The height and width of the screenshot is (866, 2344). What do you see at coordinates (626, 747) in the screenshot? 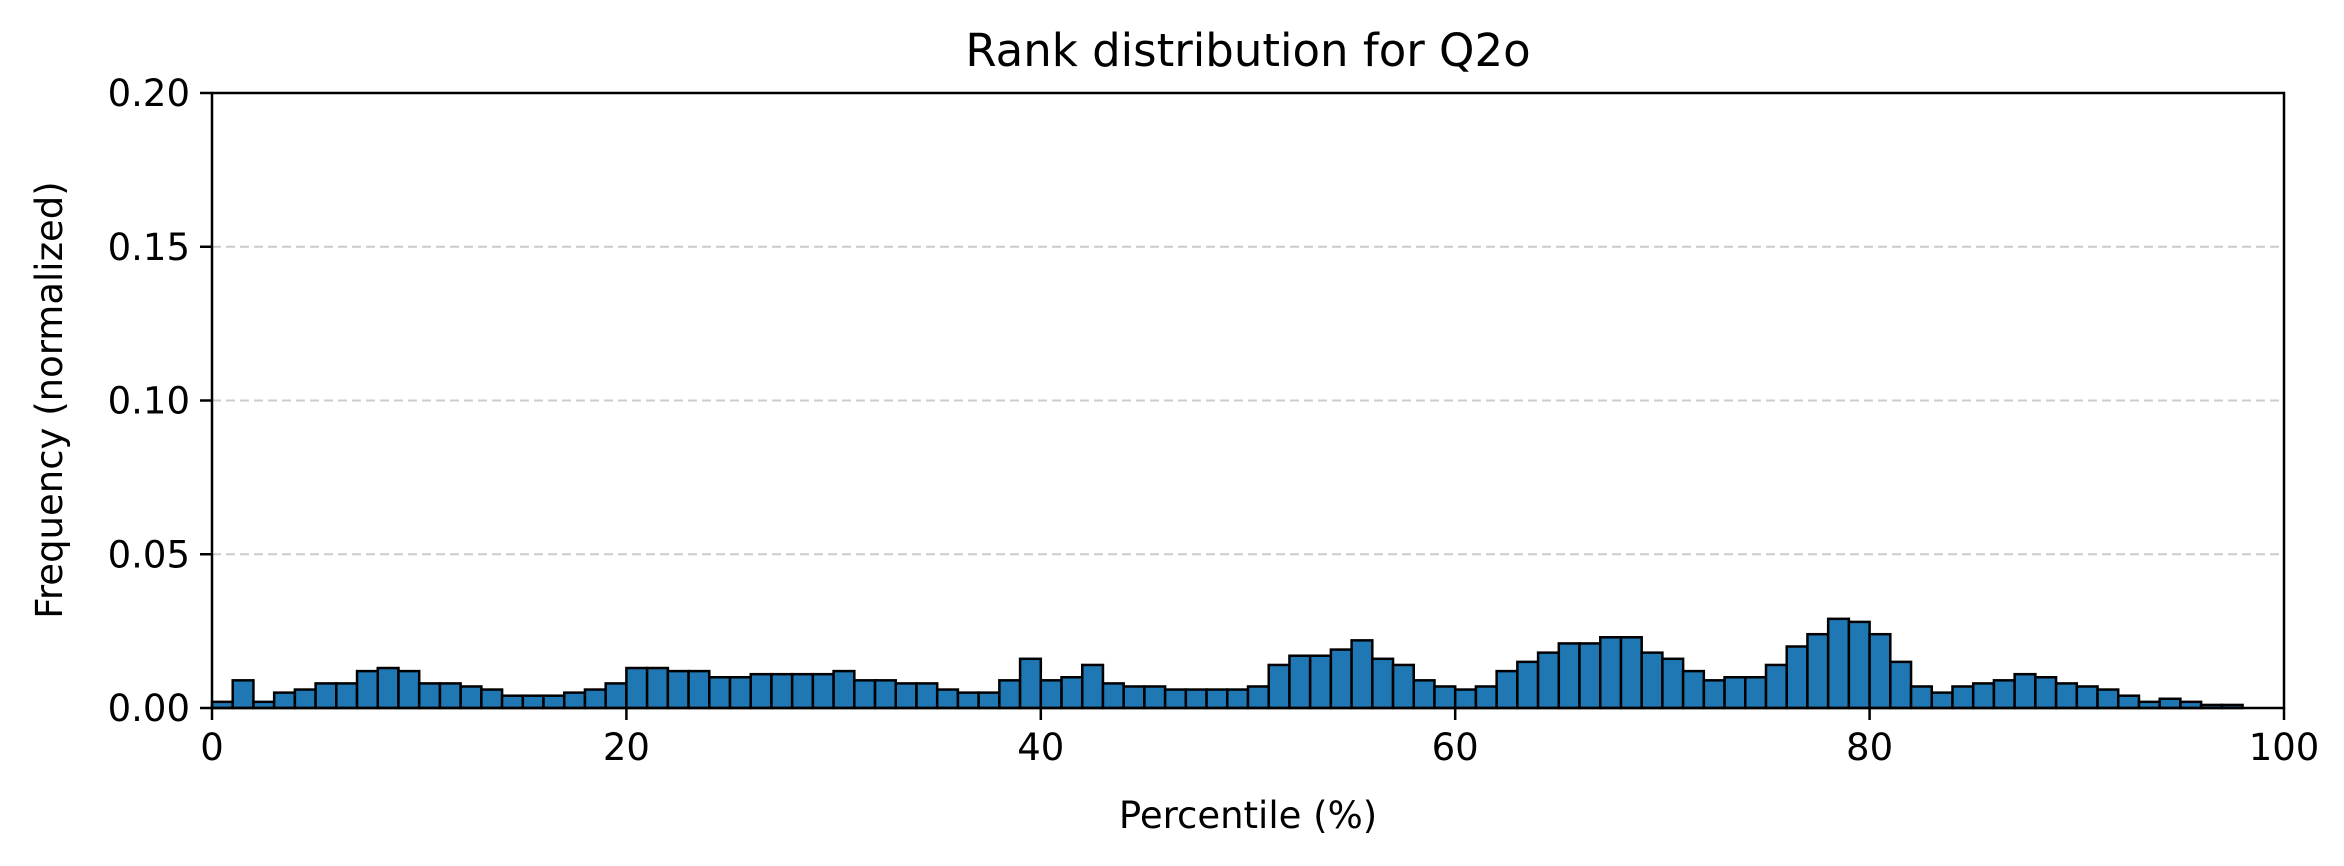
I see `x-tick-label-1: 20` at bounding box center [626, 747].